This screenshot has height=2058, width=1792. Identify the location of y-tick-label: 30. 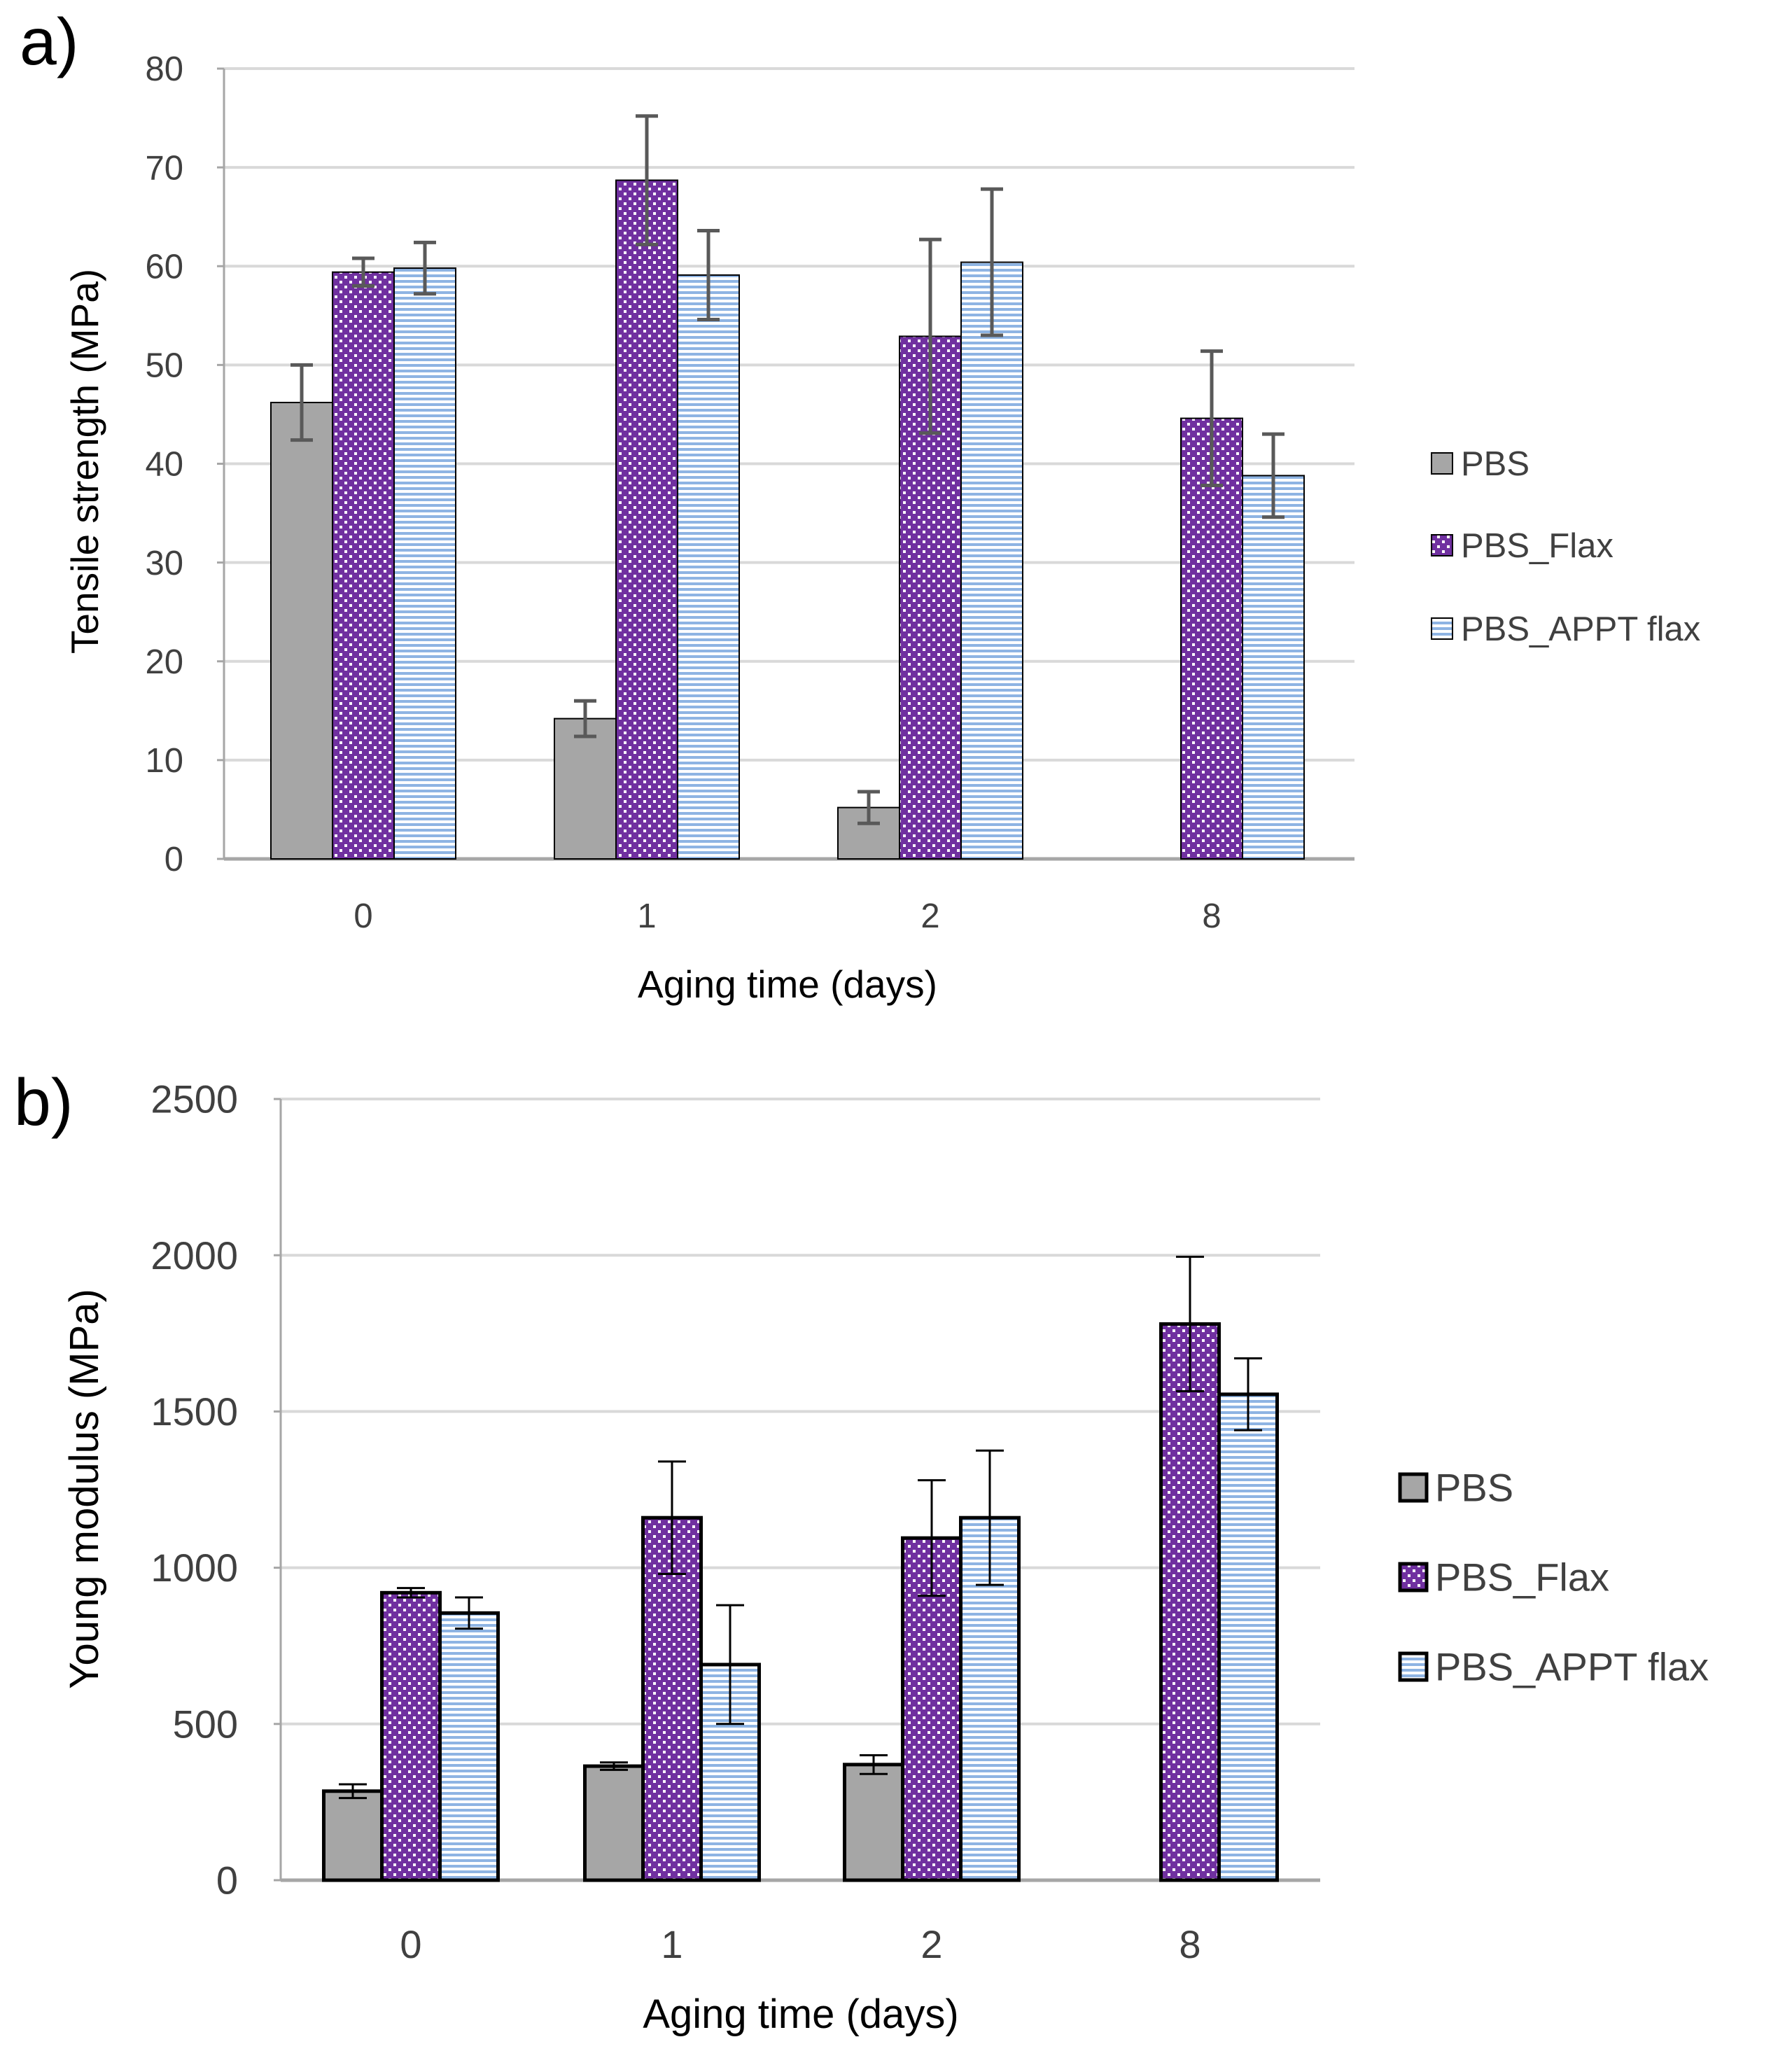
(164, 563).